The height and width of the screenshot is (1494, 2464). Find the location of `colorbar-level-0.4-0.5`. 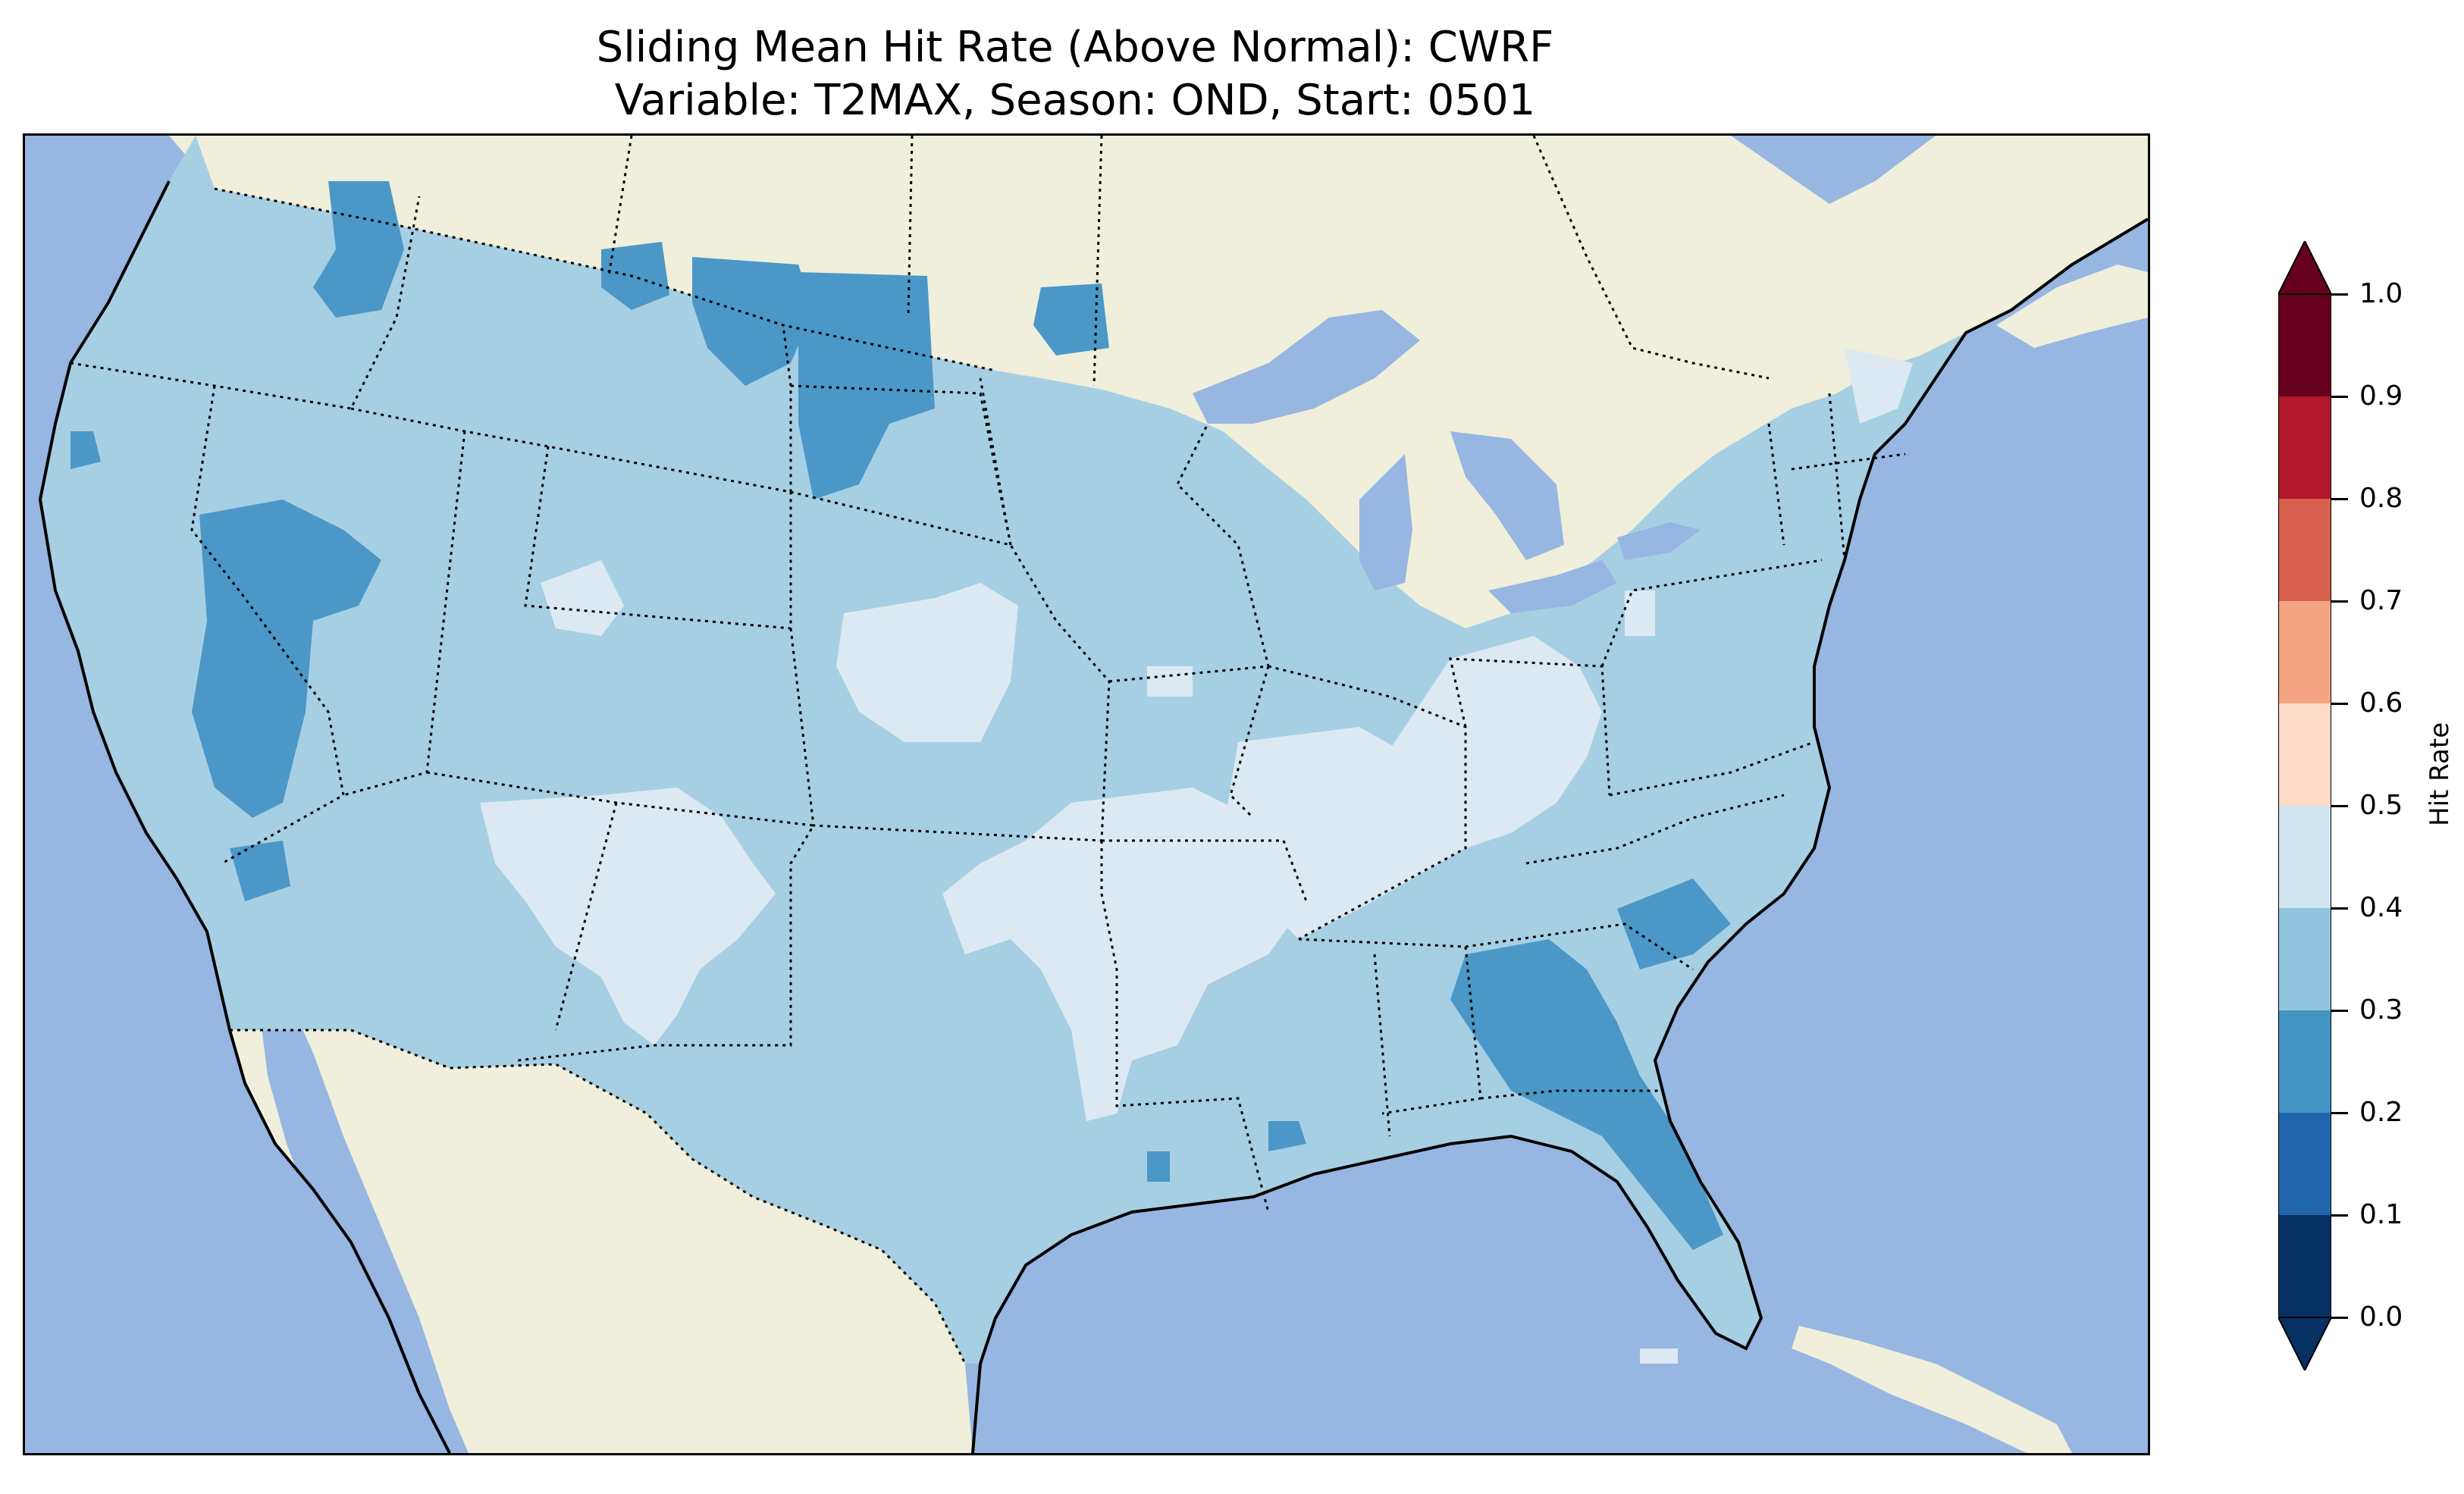

colorbar-level-0.4-0.5 is located at coordinates (2304, 857).